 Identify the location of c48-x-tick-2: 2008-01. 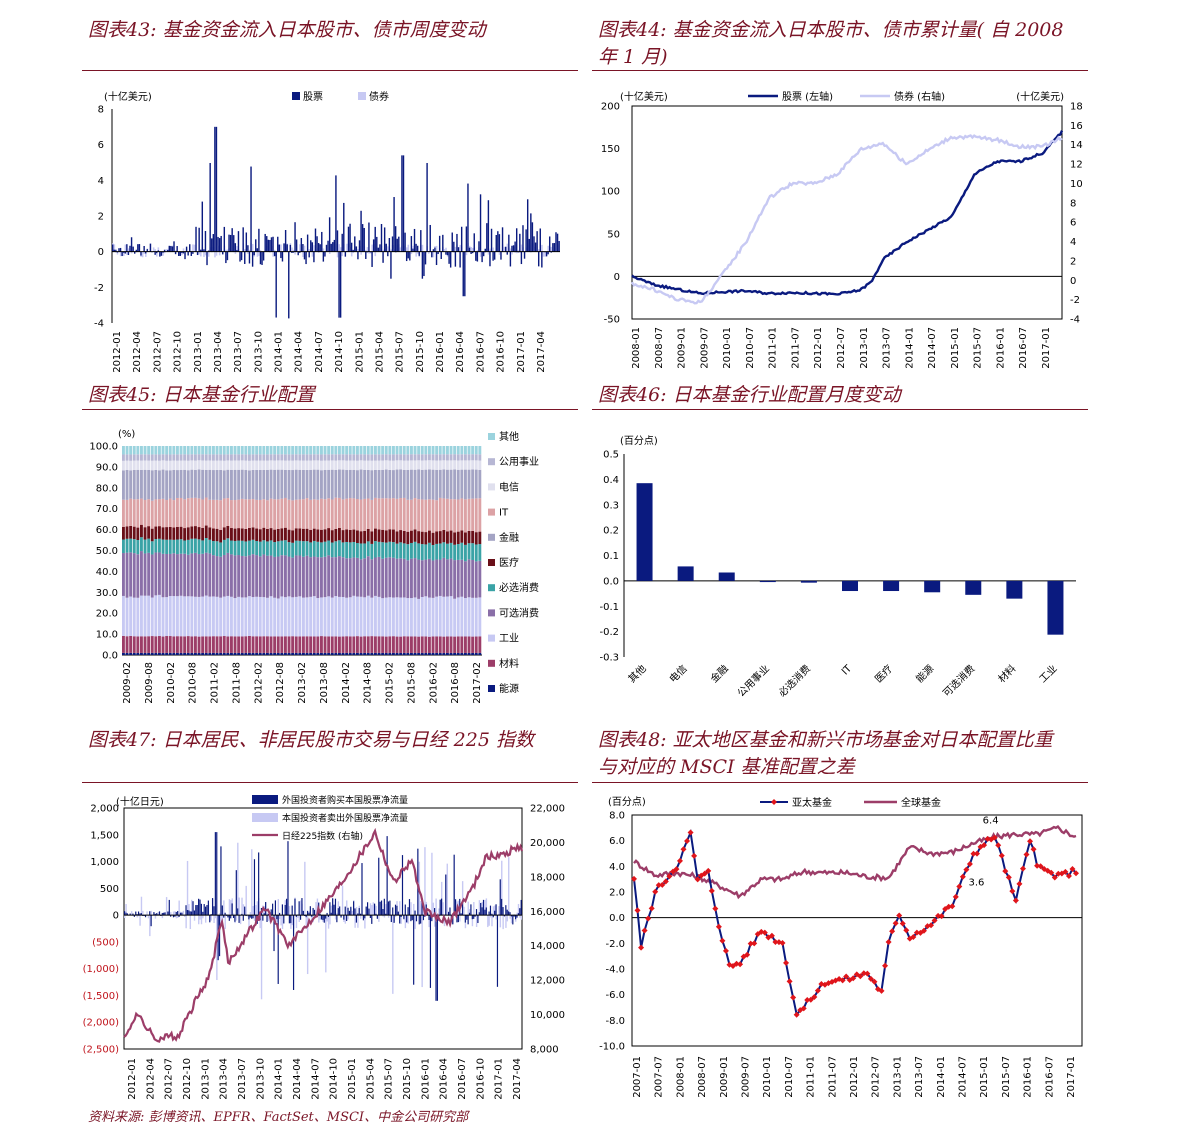
(680, 1077).